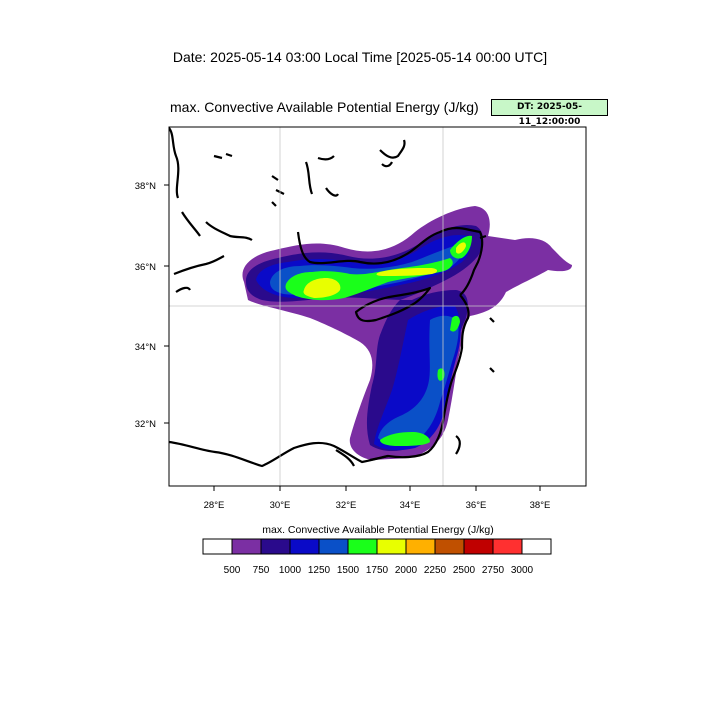  Describe the element at coordinates (348, 570) in the screenshot. I see `colorbar-level-label: 1500` at that location.